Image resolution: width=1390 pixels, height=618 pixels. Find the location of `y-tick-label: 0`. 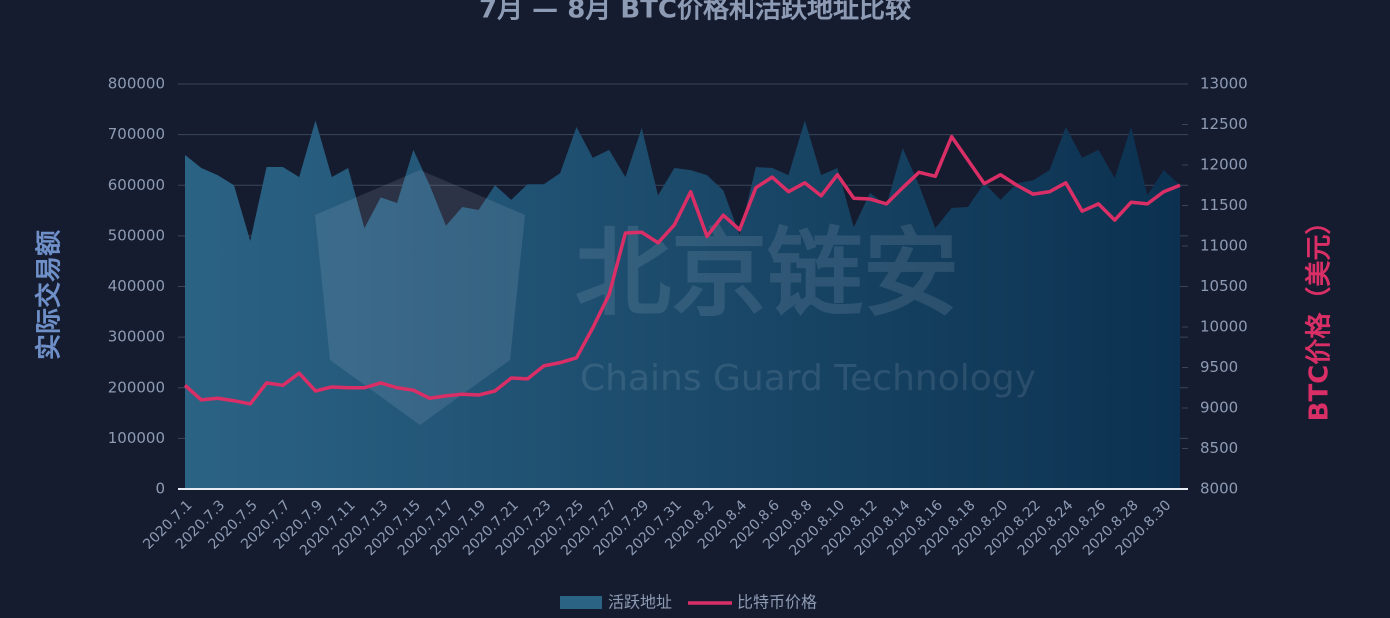

y-tick-label: 0 is located at coordinates (160, 489).